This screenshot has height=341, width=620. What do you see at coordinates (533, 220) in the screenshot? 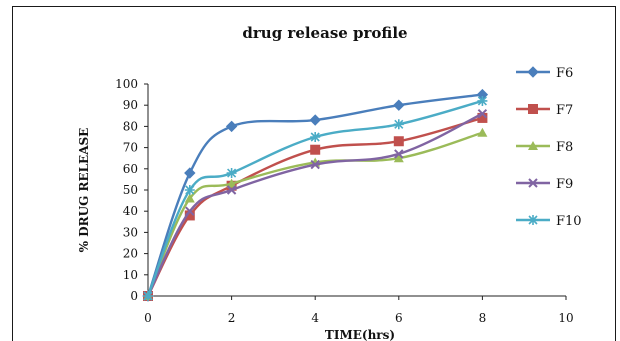
I see `legend-marker-f10` at bounding box center [533, 220].